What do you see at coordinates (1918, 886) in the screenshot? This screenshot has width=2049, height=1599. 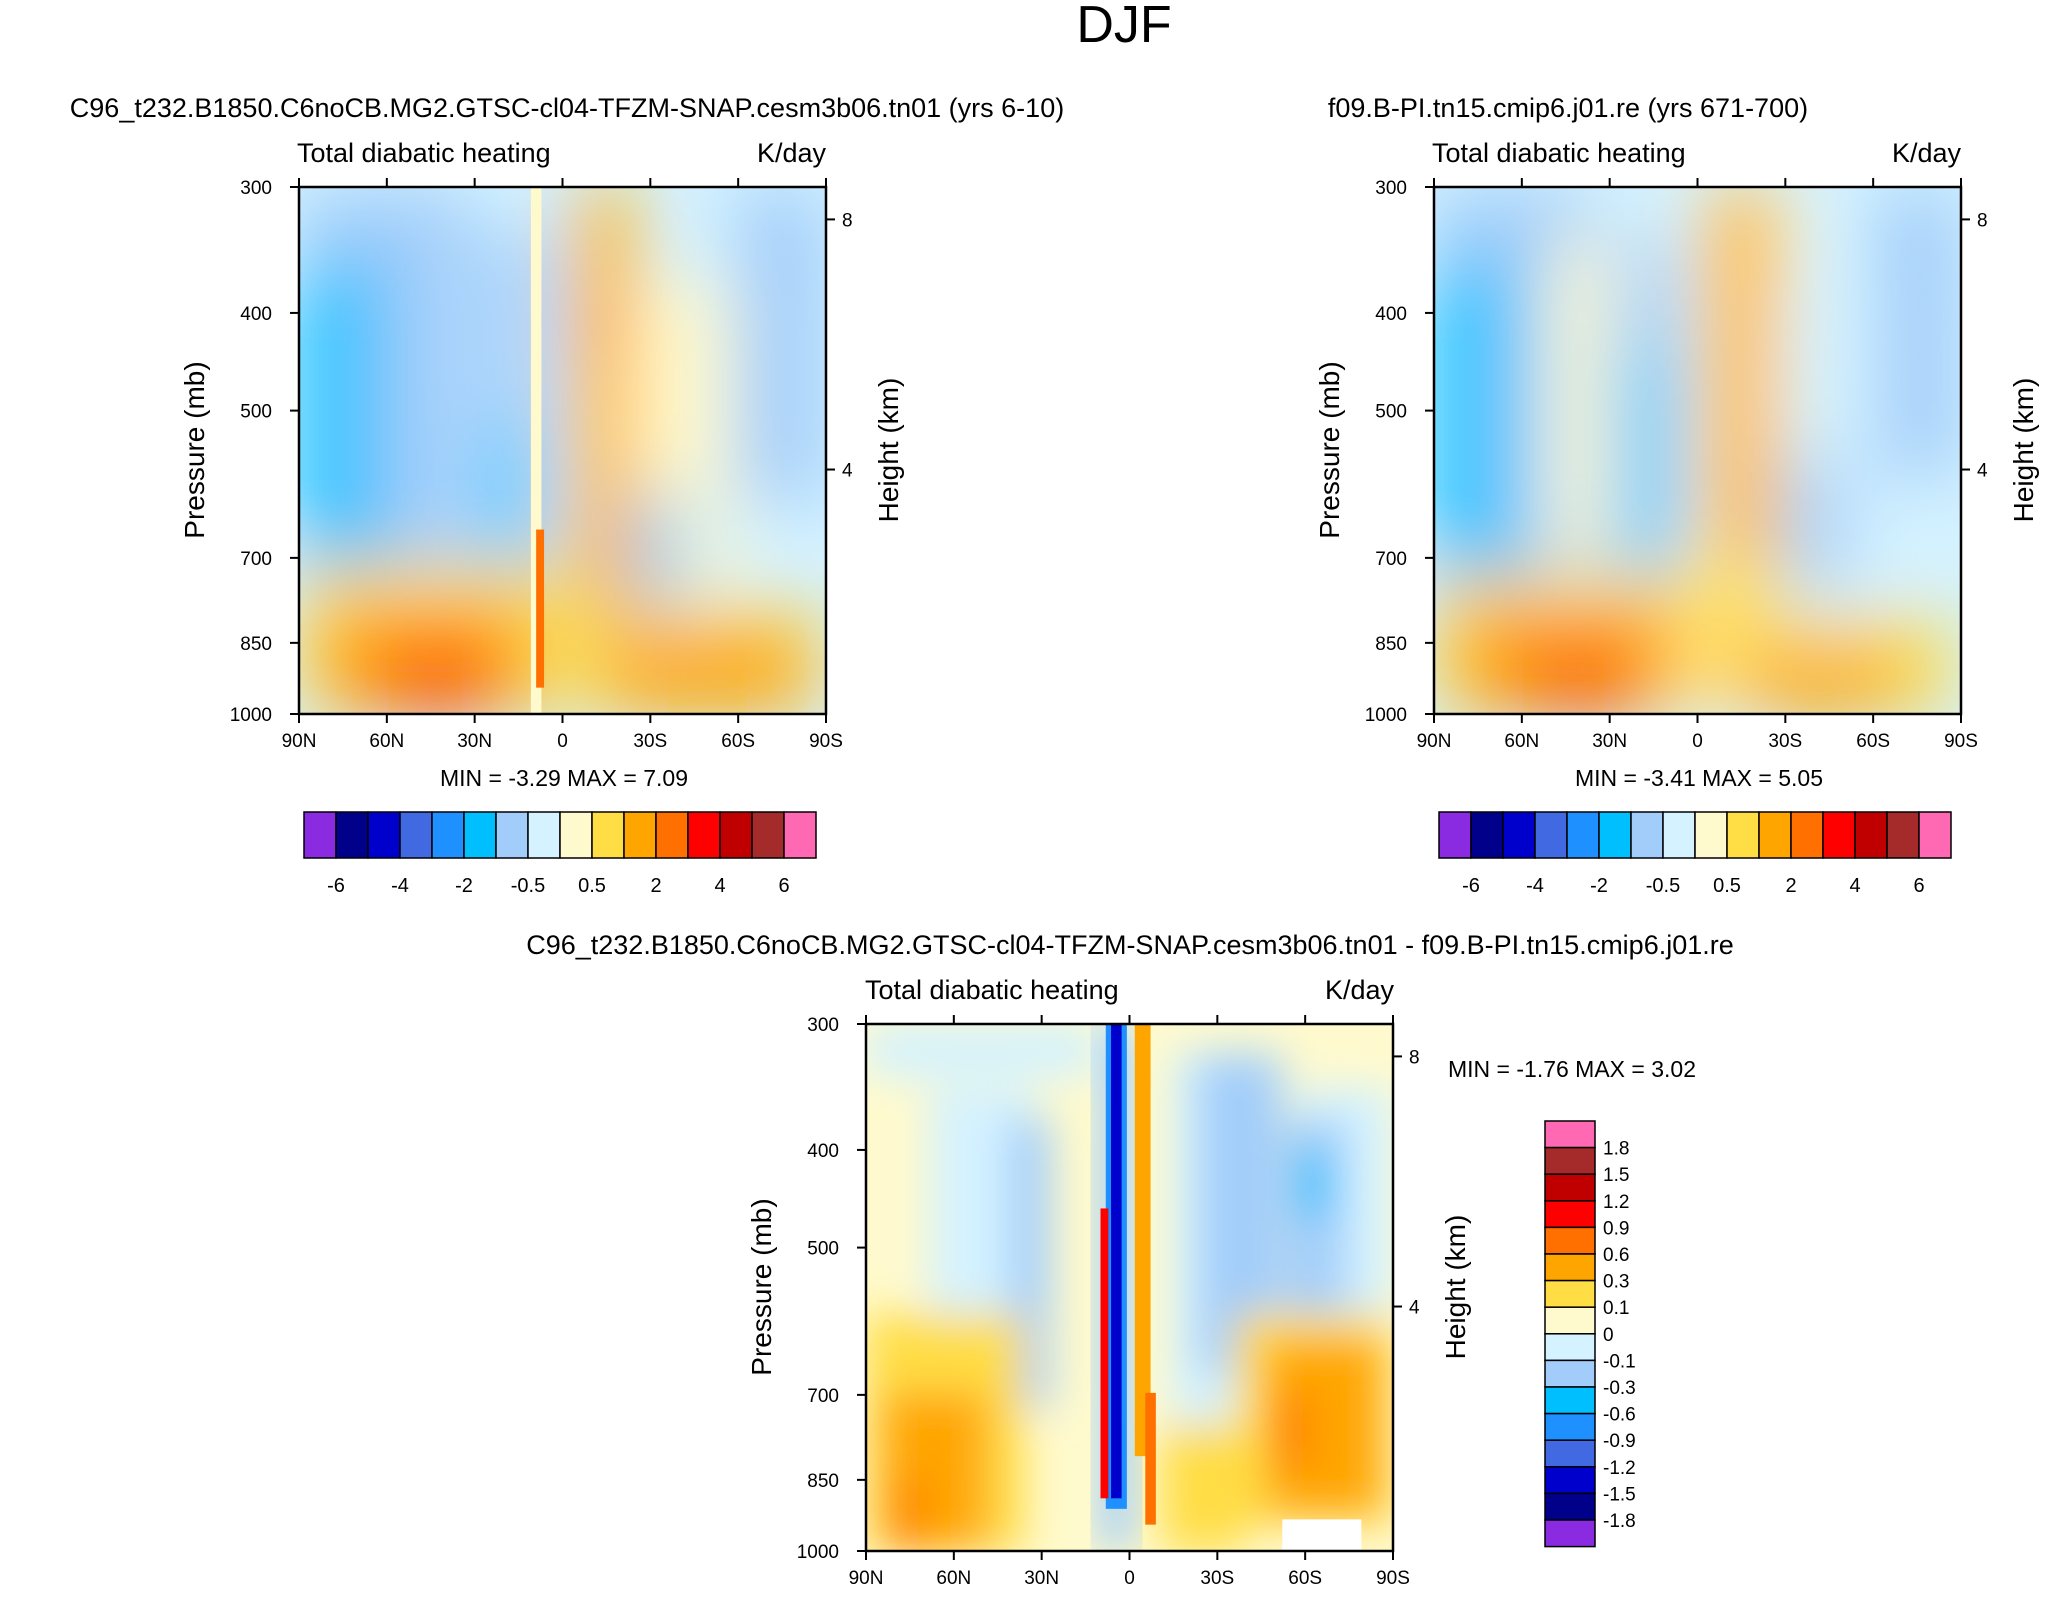 I see `colorbar-label: 6` at bounding box center [1918, 886].